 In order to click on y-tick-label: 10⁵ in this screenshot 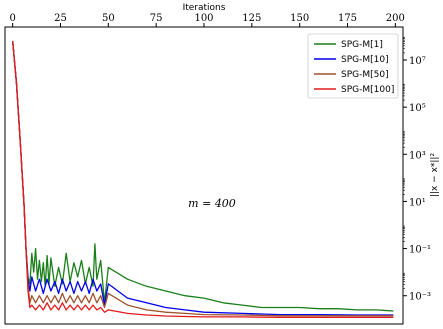, I will do `click(417, 108)`.